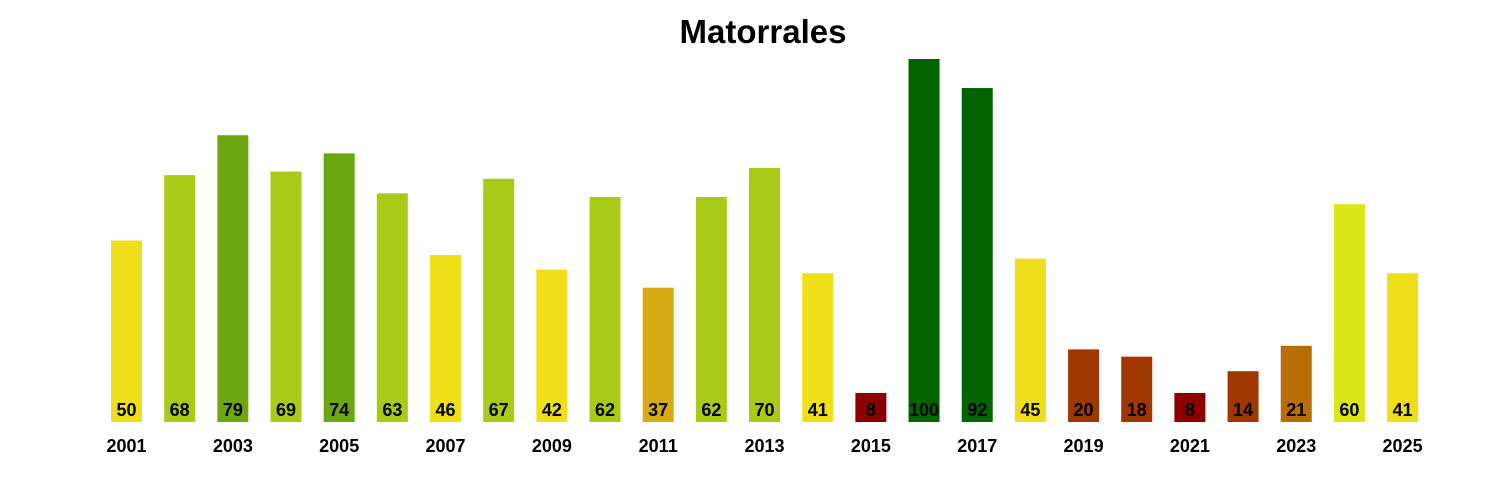  I want to click on bar-2010, so click(605, 309).